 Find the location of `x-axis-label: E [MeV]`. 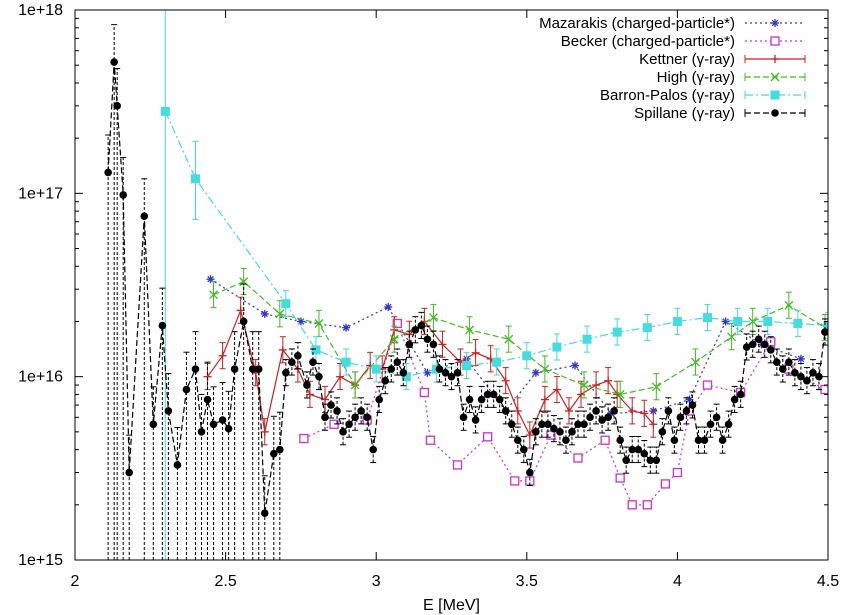

x-axis-label: E [MeV] is located at coordinates (451, 605).